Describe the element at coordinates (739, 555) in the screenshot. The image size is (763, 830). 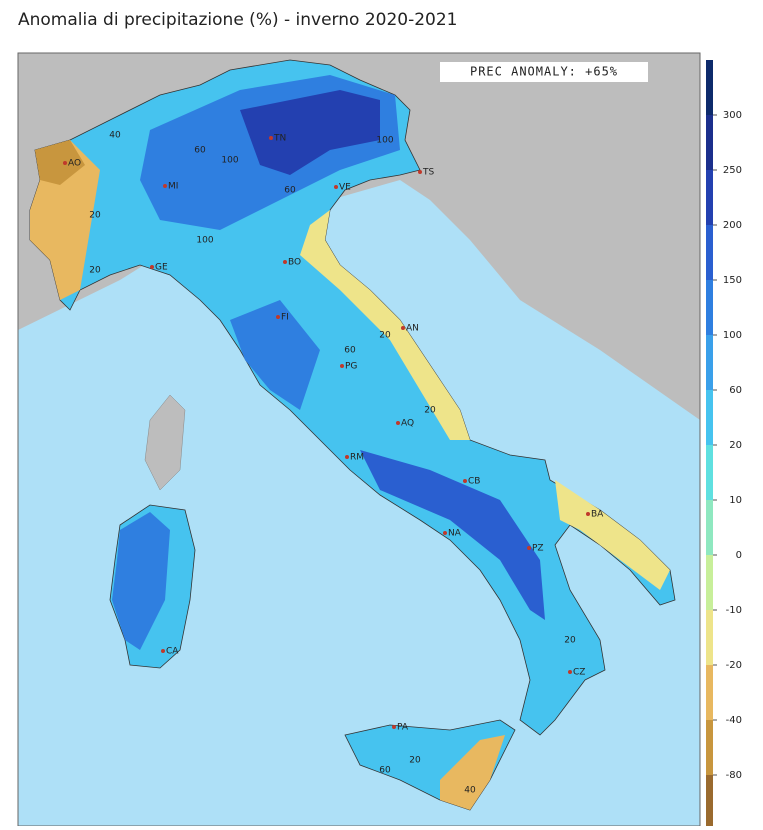
I see `colorbar-label: 0` at that location.